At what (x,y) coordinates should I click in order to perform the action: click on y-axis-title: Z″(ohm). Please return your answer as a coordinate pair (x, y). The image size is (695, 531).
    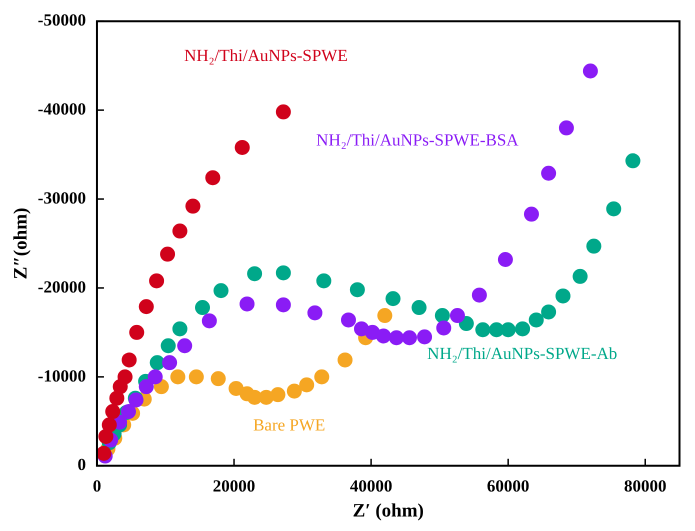
    Looking at the image, I should click on (21, 244).